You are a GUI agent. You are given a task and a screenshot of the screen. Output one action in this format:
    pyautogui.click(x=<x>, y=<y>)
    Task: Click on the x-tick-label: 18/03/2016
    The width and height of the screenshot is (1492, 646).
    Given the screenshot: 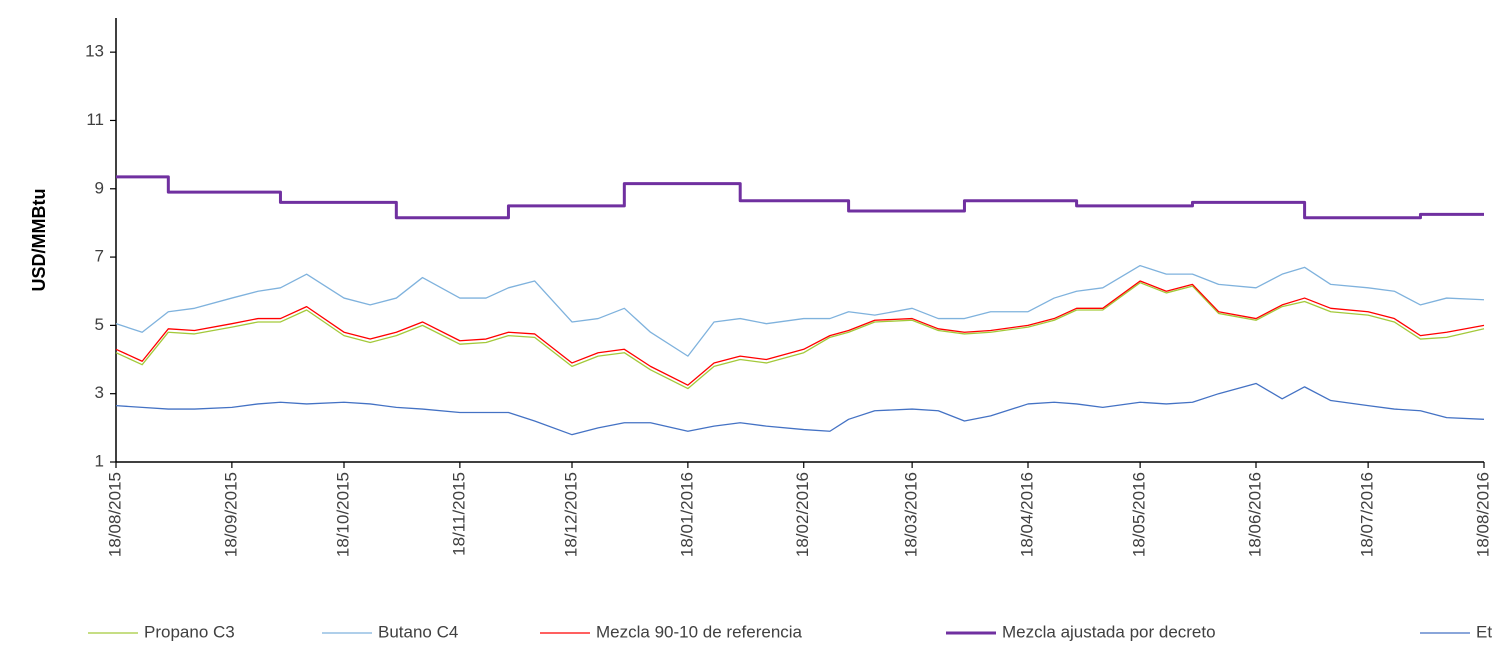 What is the action you would take?
    pyautogui.click(x=911, y=514)
    